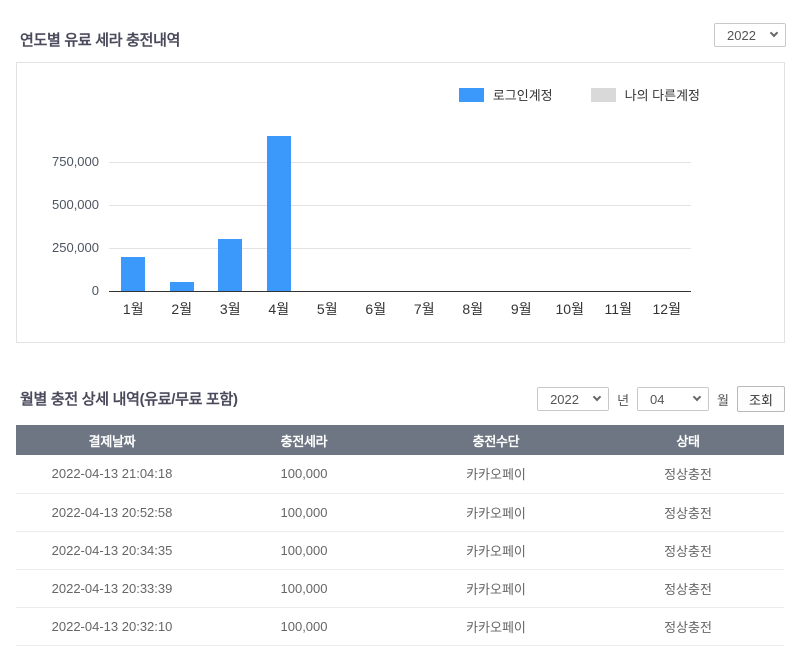 This screenshot has height=652, width=799. I want to click on month-unit-label: 월, so click(723, 400).